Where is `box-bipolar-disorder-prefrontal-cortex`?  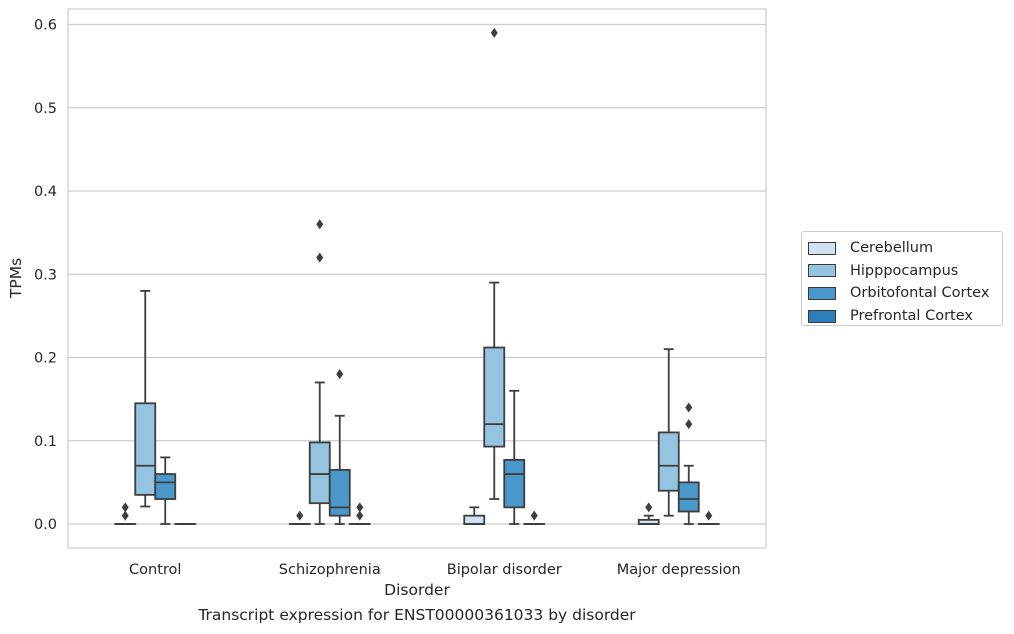 box-bipolar-disorder-prefrontal-cortex is located at coordinates (534, 517).